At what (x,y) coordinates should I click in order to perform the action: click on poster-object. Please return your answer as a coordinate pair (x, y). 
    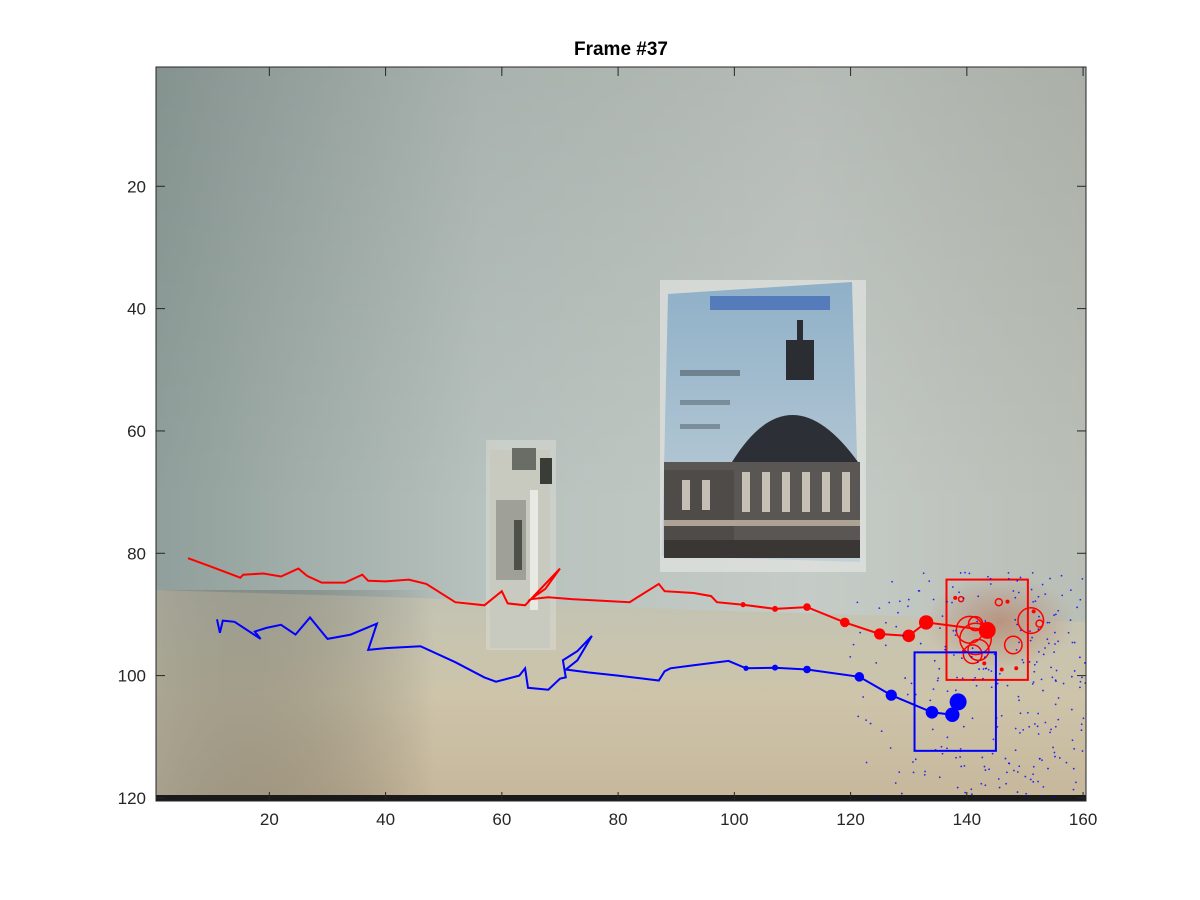
    Looking at the image, I should click on (763, 426).